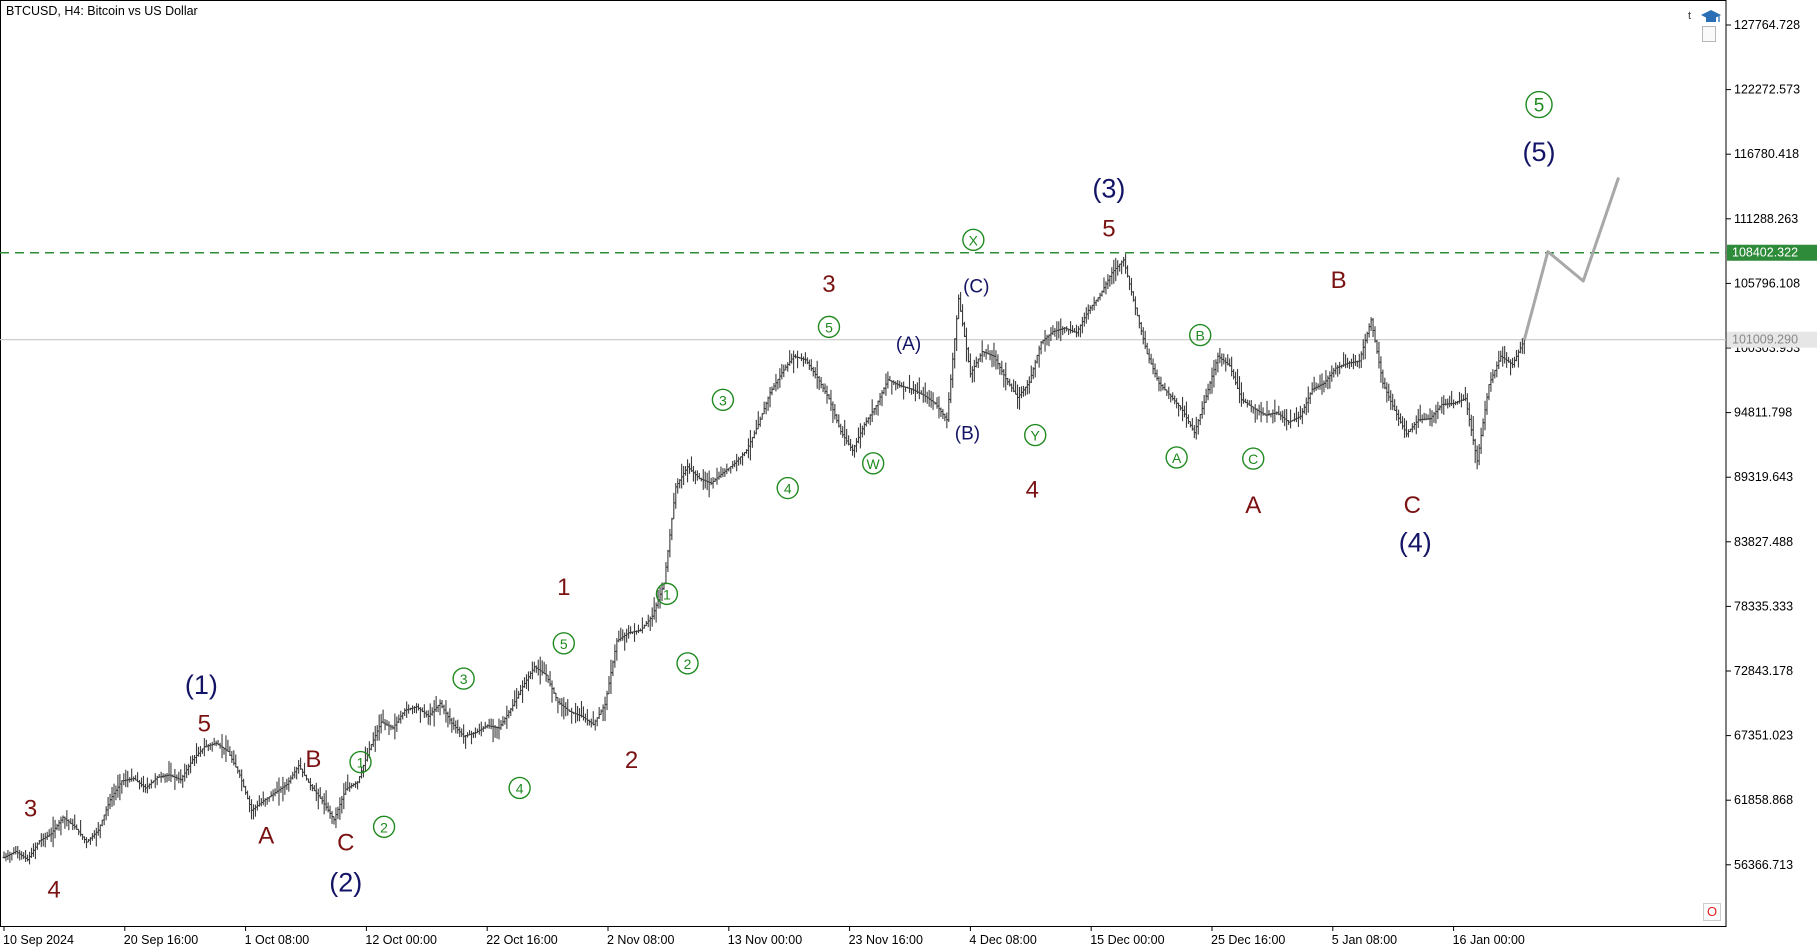  Describe the element at coordinates (908, 344) in the screenshot. I see `wave-label: (A)` at that location.